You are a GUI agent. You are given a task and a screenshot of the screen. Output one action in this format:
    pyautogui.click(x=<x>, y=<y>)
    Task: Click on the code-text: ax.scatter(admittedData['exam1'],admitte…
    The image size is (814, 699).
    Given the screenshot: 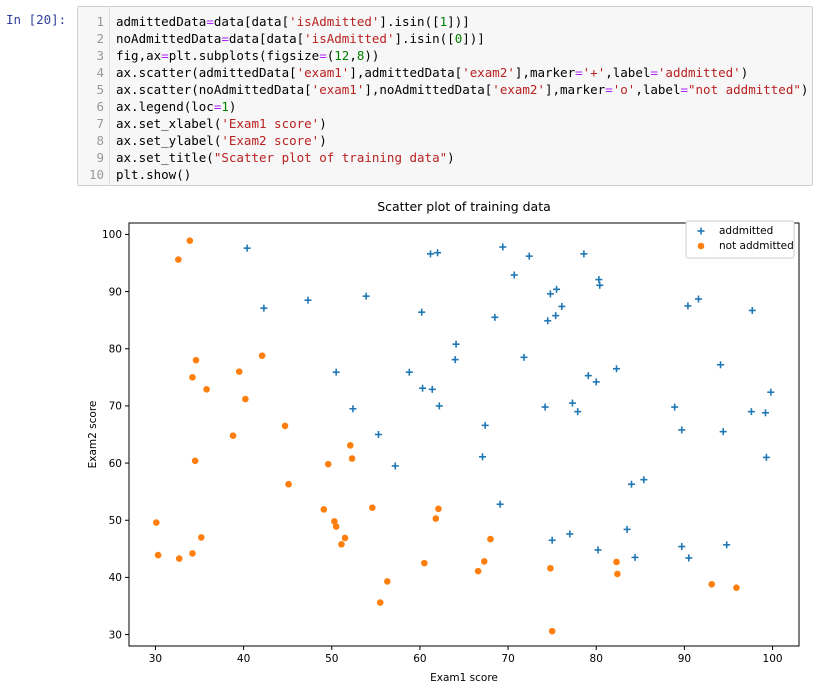 What is the action you would take?
    pyautogui.click(x=432, y=72)
    